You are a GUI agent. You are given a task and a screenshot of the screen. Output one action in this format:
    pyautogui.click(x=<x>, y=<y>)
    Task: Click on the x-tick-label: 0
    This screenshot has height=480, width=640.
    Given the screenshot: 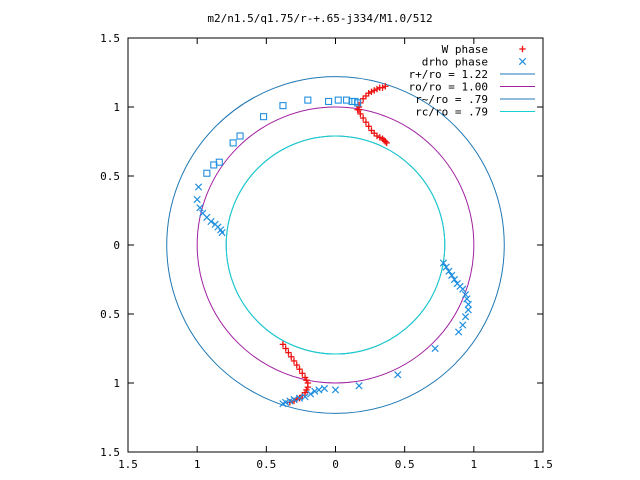 What is the action you would take?
    pyautogui.click(x=335, y=464)
    